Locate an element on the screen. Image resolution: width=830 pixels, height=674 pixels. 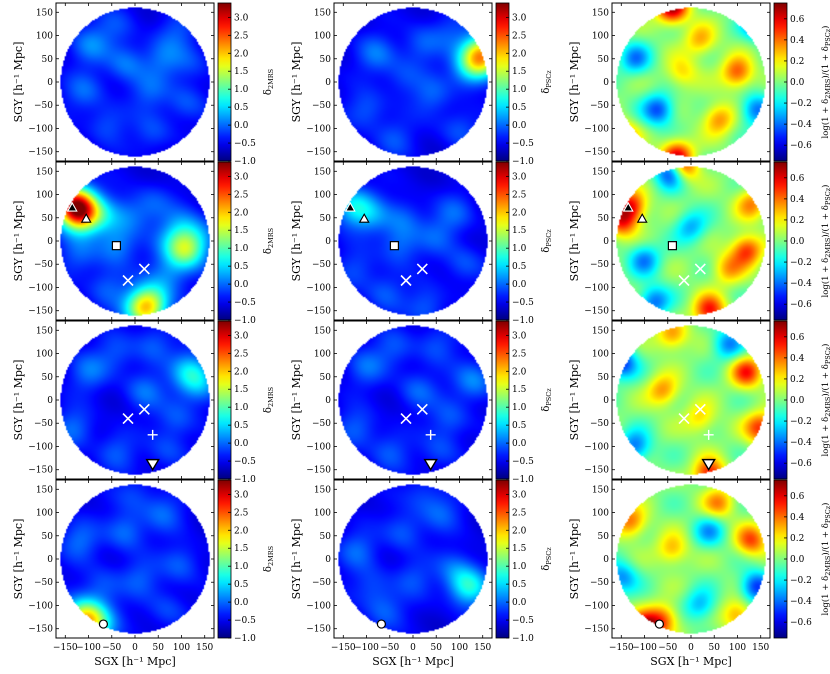
y-tick-label: 150 is located at coordinates (44, 13).